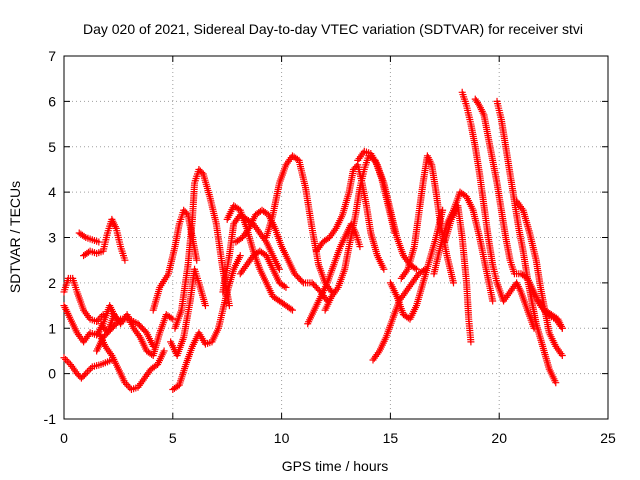 Image resolution: width=640 pixels, height=480 pixels. I want to click on arc-23-point, so click(443, 210).